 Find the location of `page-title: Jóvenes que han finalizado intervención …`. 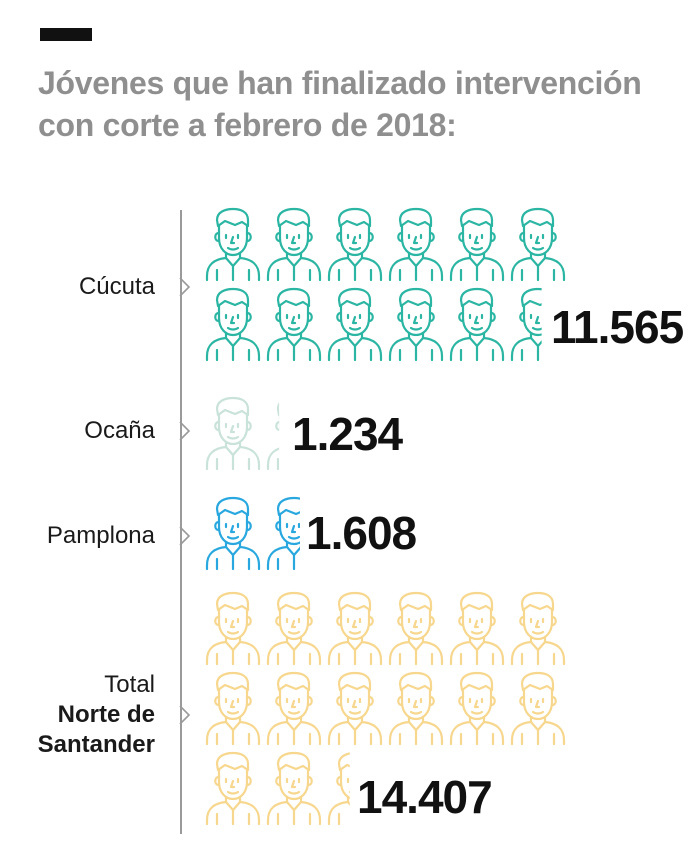

page-title: Jóvenes que han finalizado intervención … is located at coordinates (358, 104).